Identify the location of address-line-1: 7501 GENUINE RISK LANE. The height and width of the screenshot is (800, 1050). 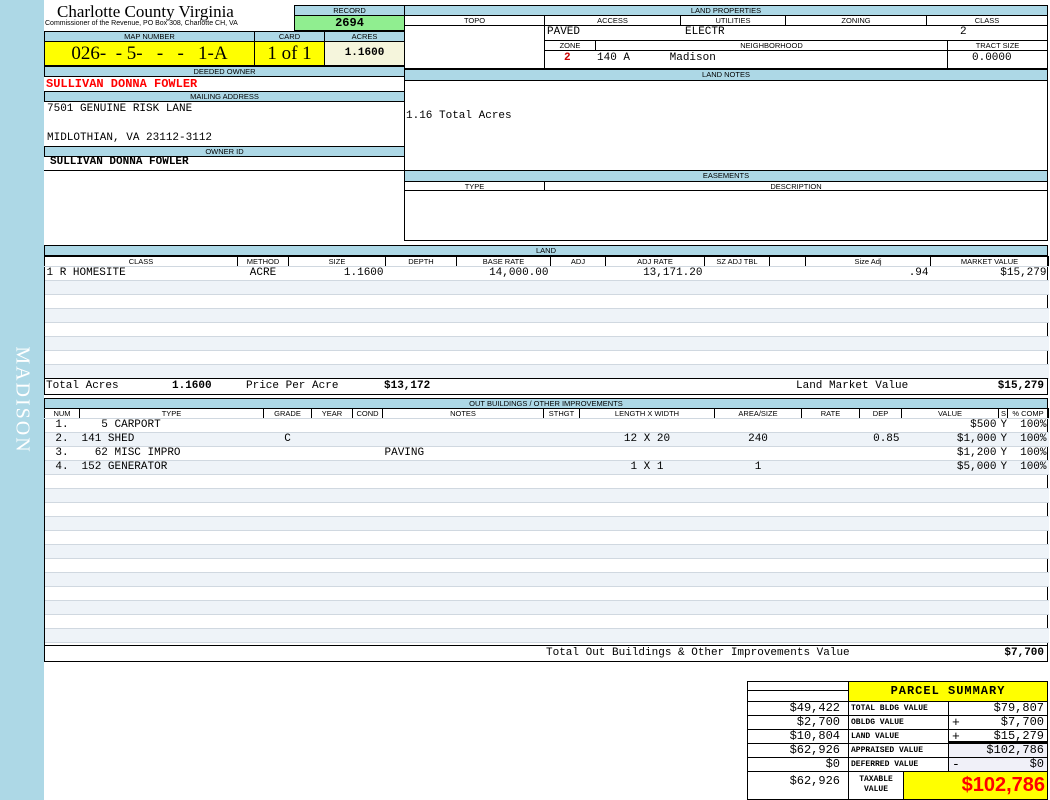
(120, 109).